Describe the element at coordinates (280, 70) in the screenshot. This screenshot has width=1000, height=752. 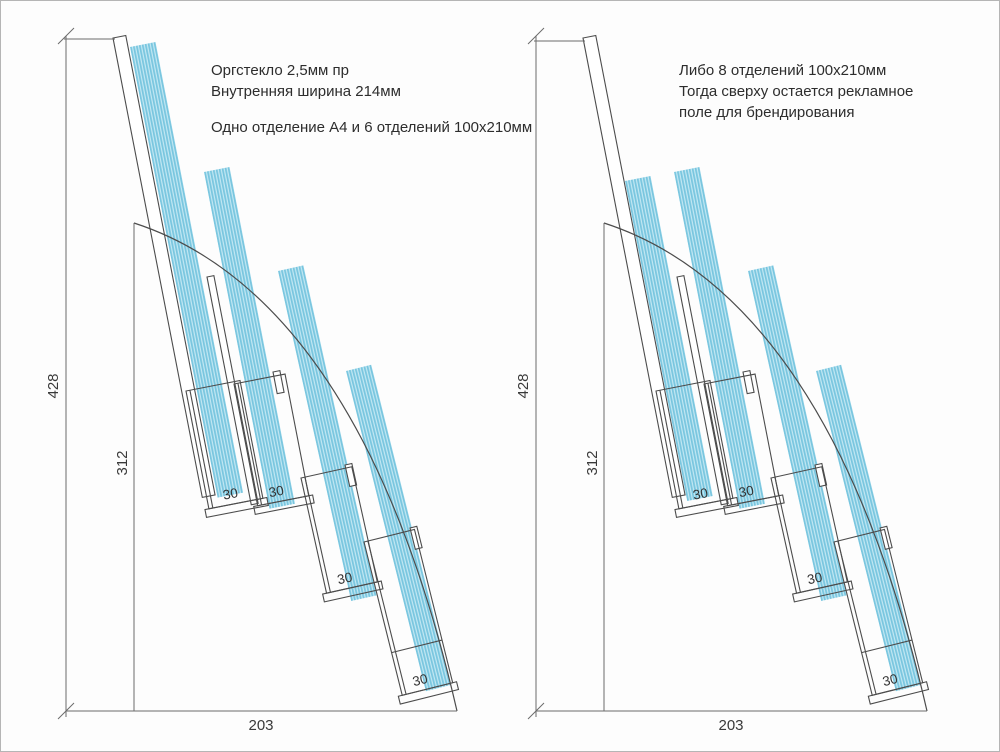
I see `left-note-line-1: Оргстекло 2,5мм пр` at that location.